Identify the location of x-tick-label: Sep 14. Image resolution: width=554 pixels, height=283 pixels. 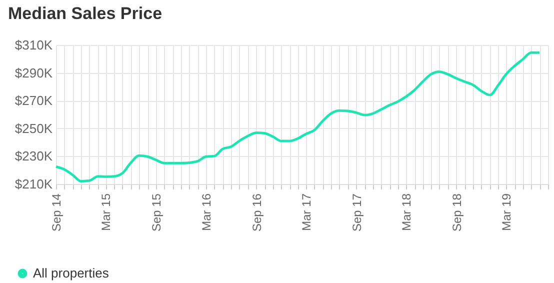
(57, 212).